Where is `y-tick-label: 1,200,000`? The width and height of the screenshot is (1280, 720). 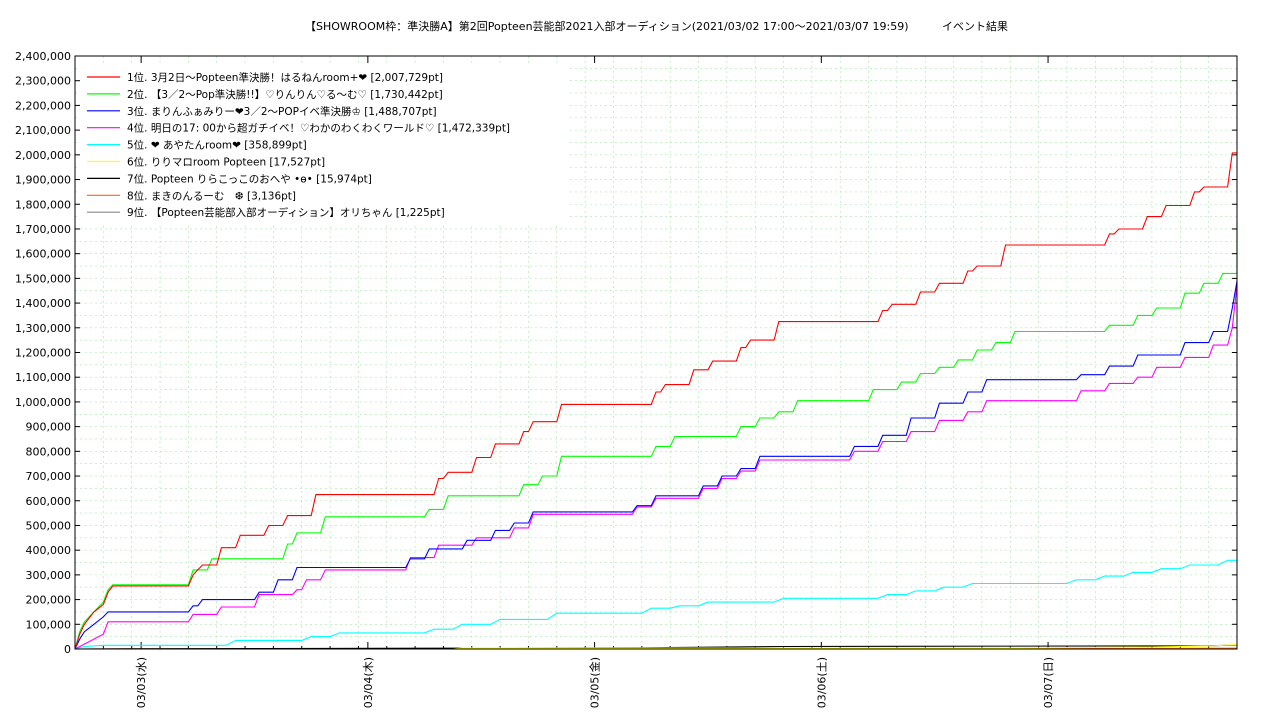 y-tick-label: 1,200,000 is located at coordinates (43, 353).